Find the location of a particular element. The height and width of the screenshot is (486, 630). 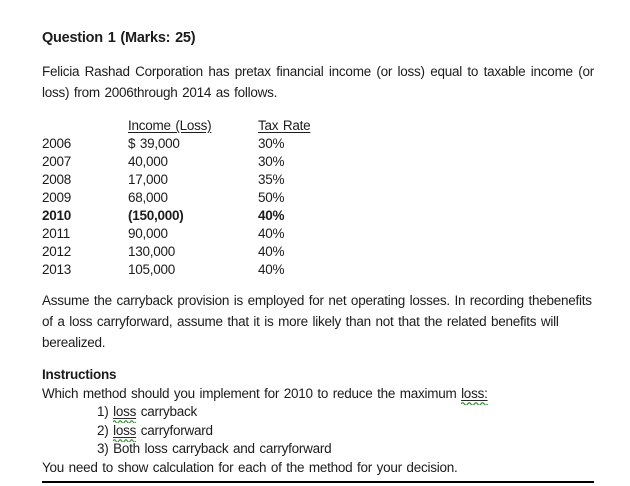

year-cell: 2010 is located at coordinates (57, 215).